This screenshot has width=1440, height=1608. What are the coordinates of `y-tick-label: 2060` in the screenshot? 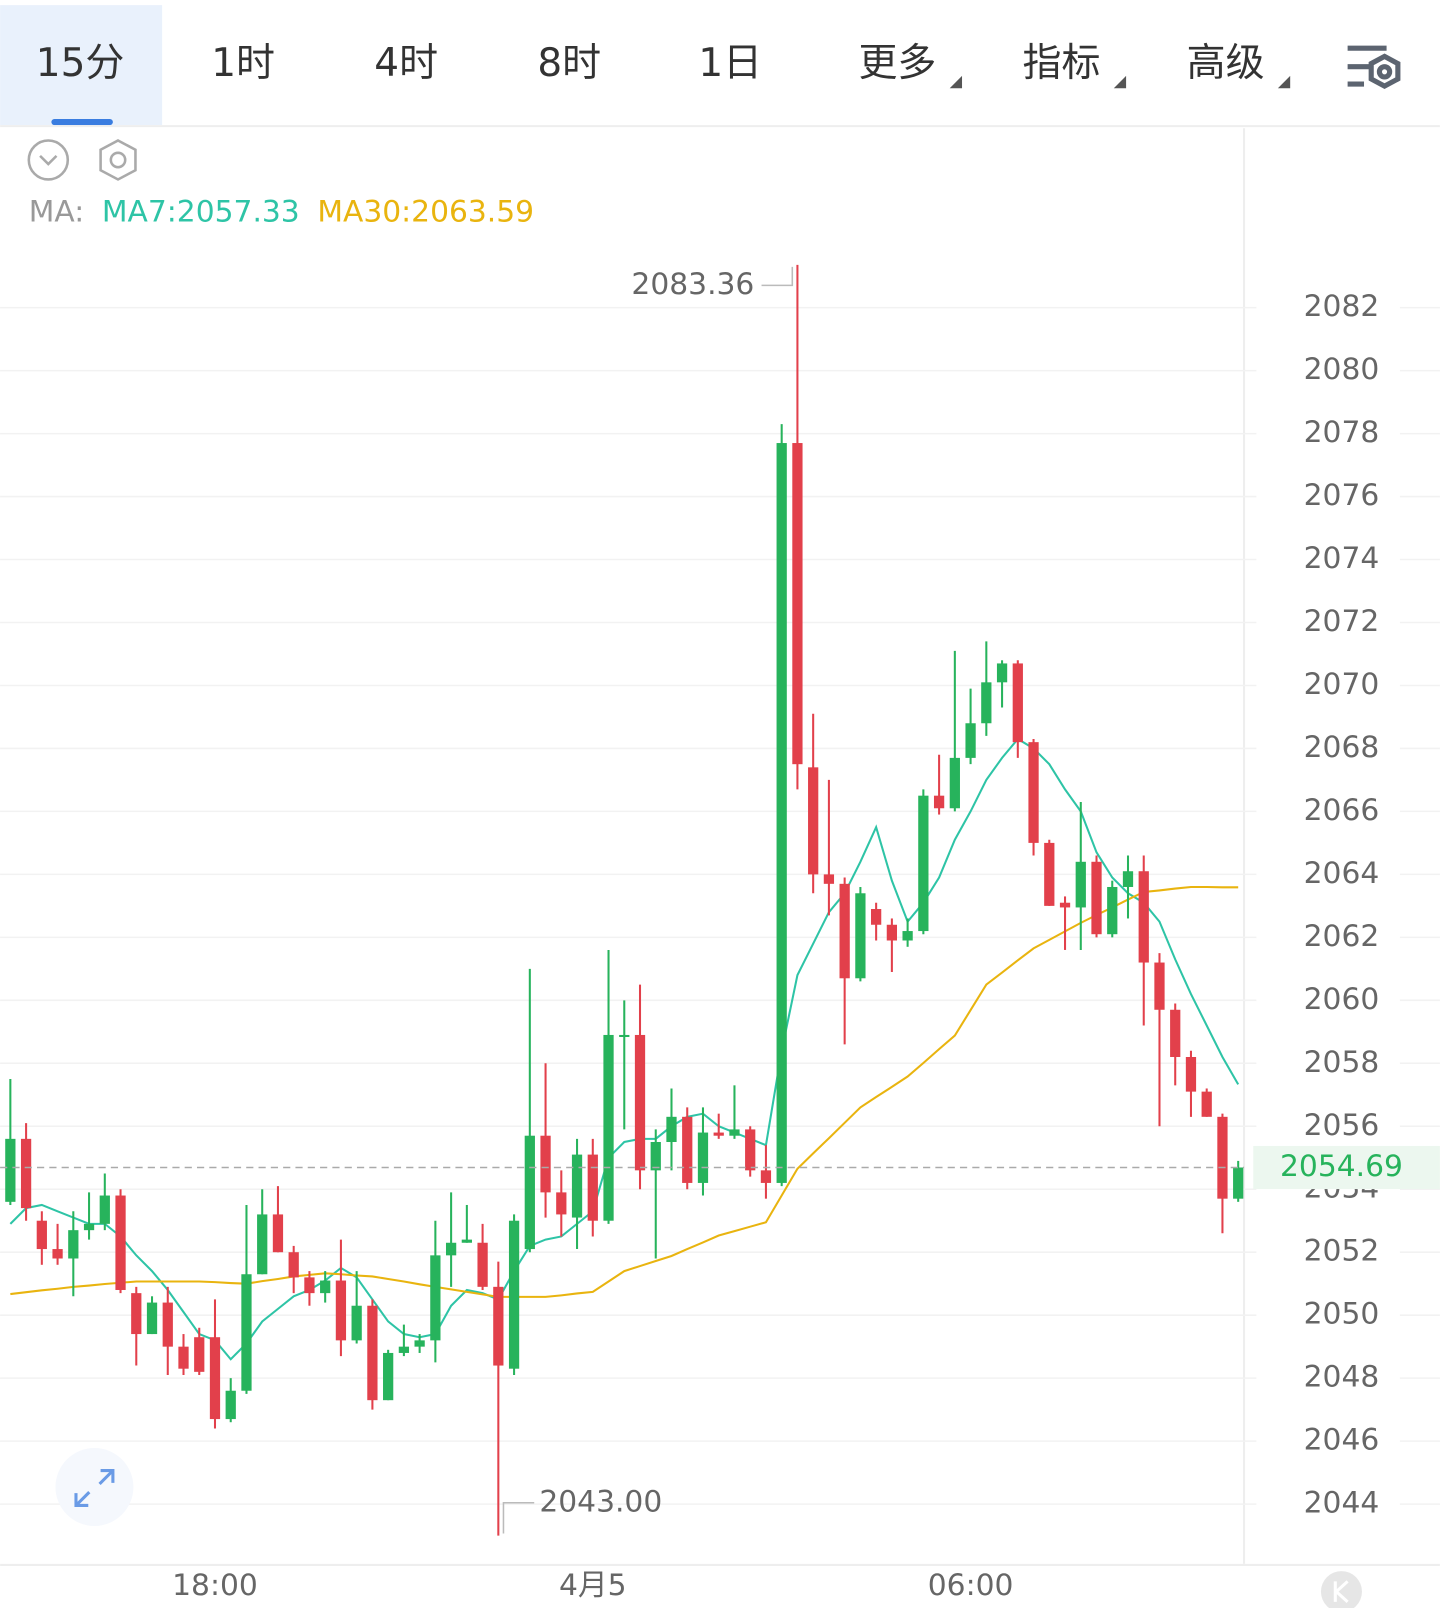 It's located at (1342, 999).